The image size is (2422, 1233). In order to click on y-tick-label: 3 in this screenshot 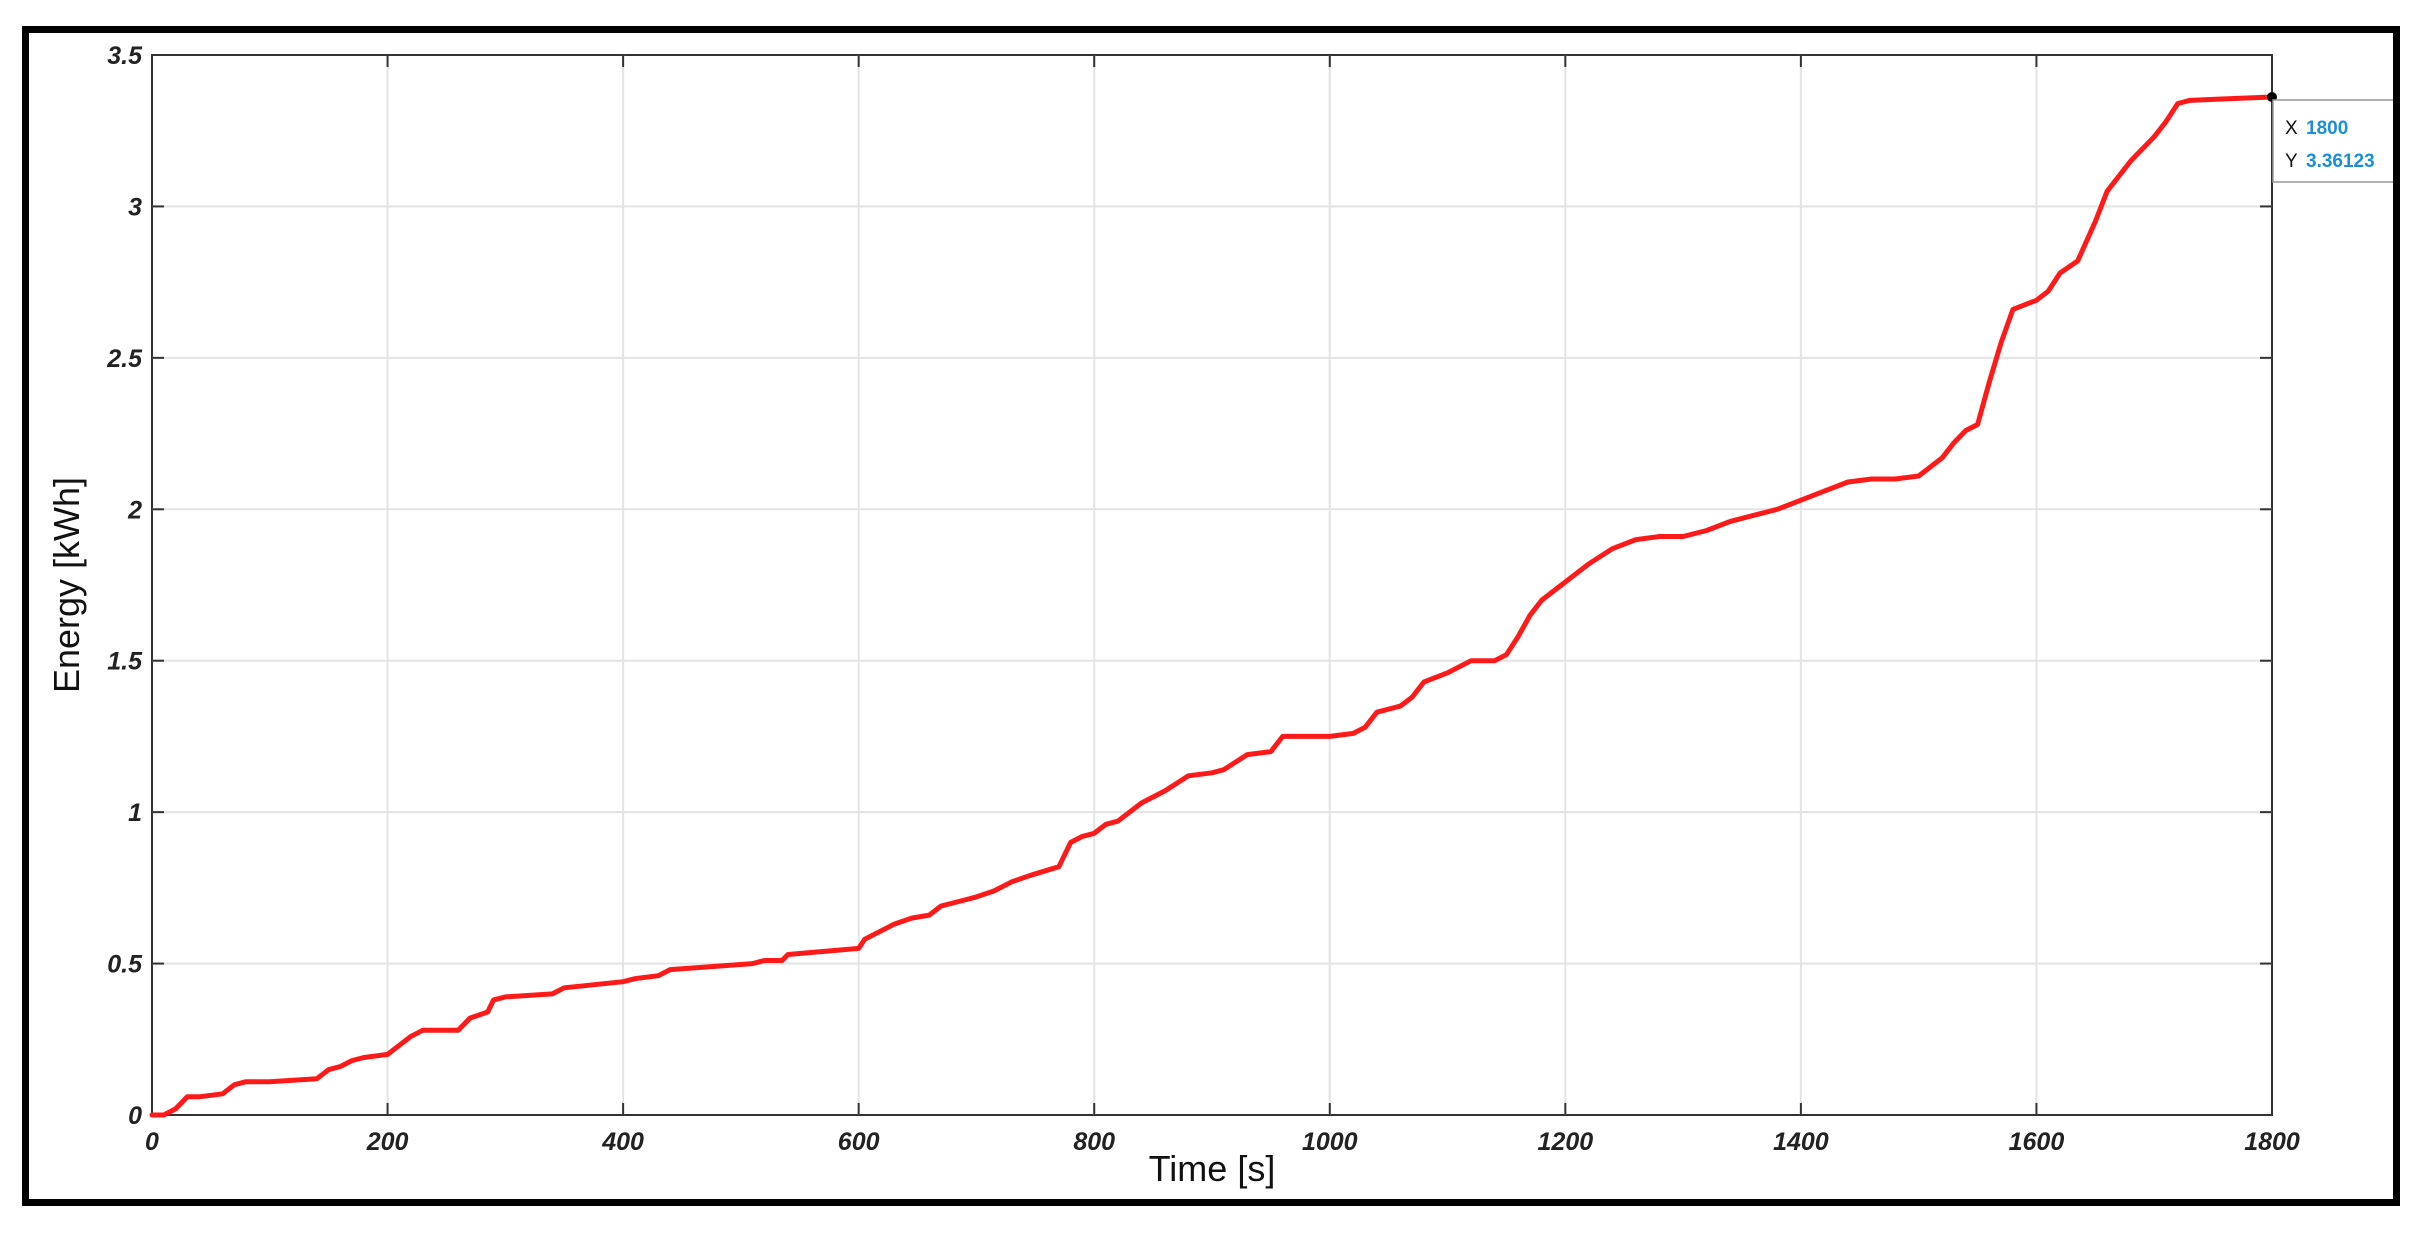, I will do `click(135, 207)`.